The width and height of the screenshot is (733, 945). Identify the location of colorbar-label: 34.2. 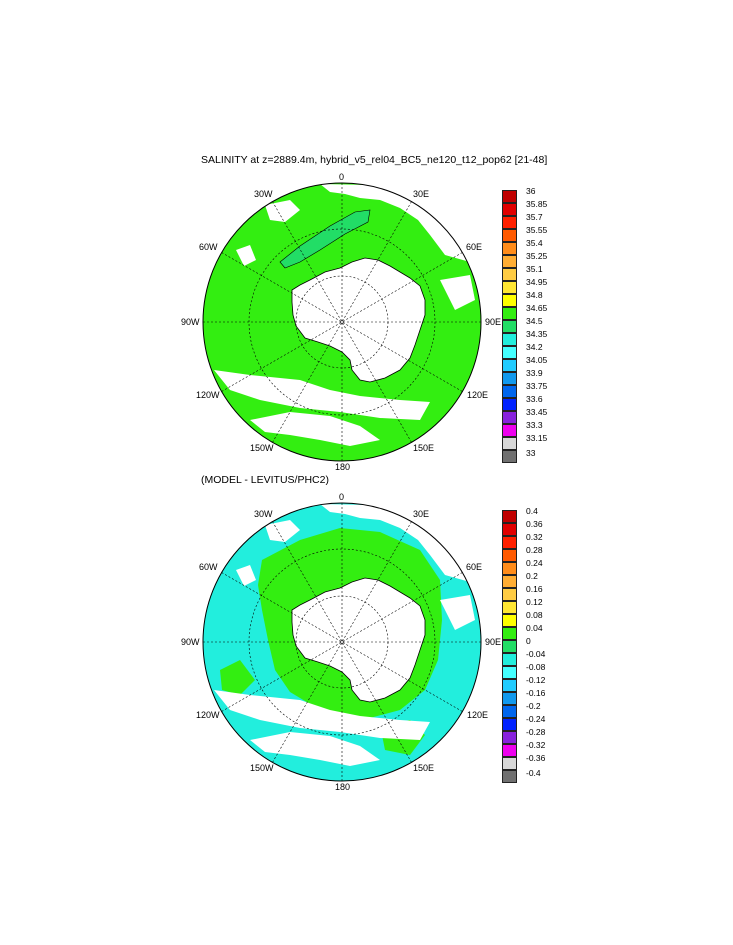
(534, 347).